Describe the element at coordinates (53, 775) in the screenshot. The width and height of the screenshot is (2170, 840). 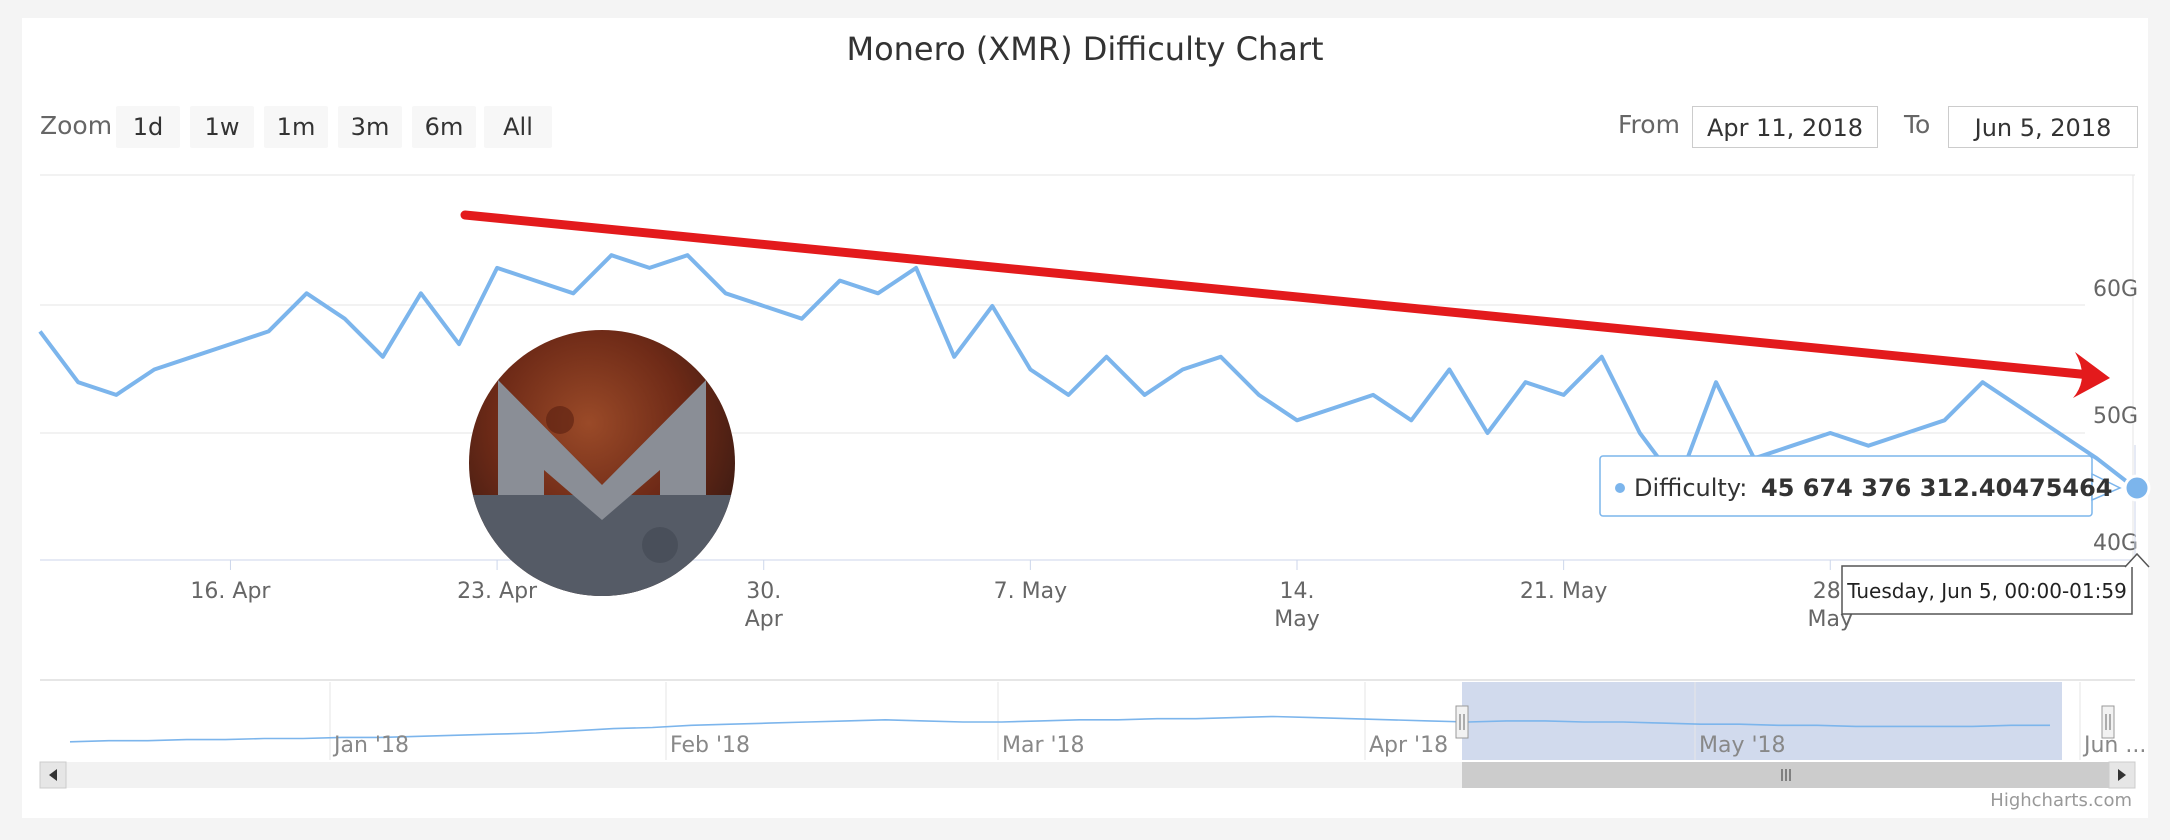
I see `scroll-left-arrow-icon` at that location.